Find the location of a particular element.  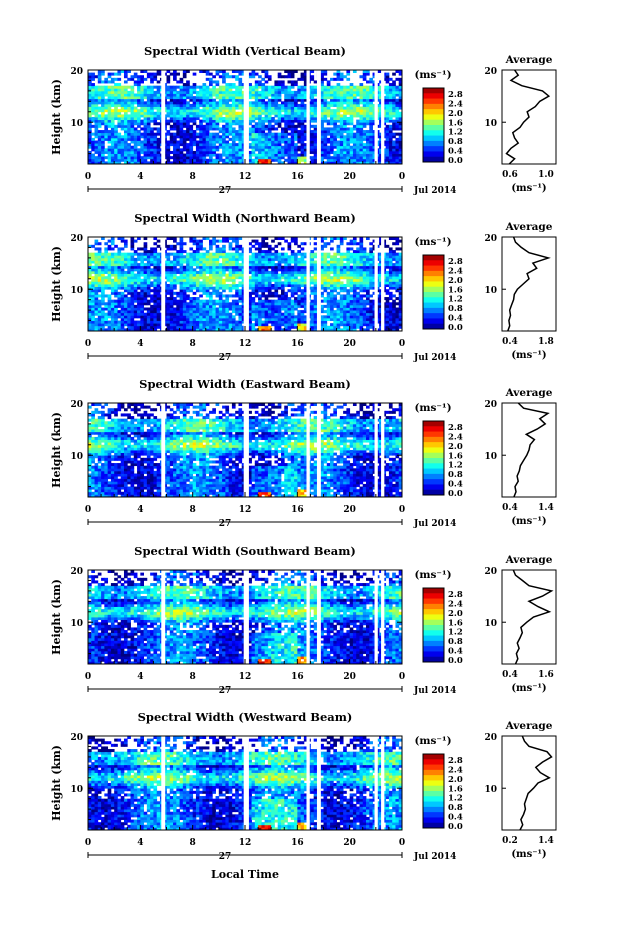

heatmap-southward is located at coordinates (245, 617).